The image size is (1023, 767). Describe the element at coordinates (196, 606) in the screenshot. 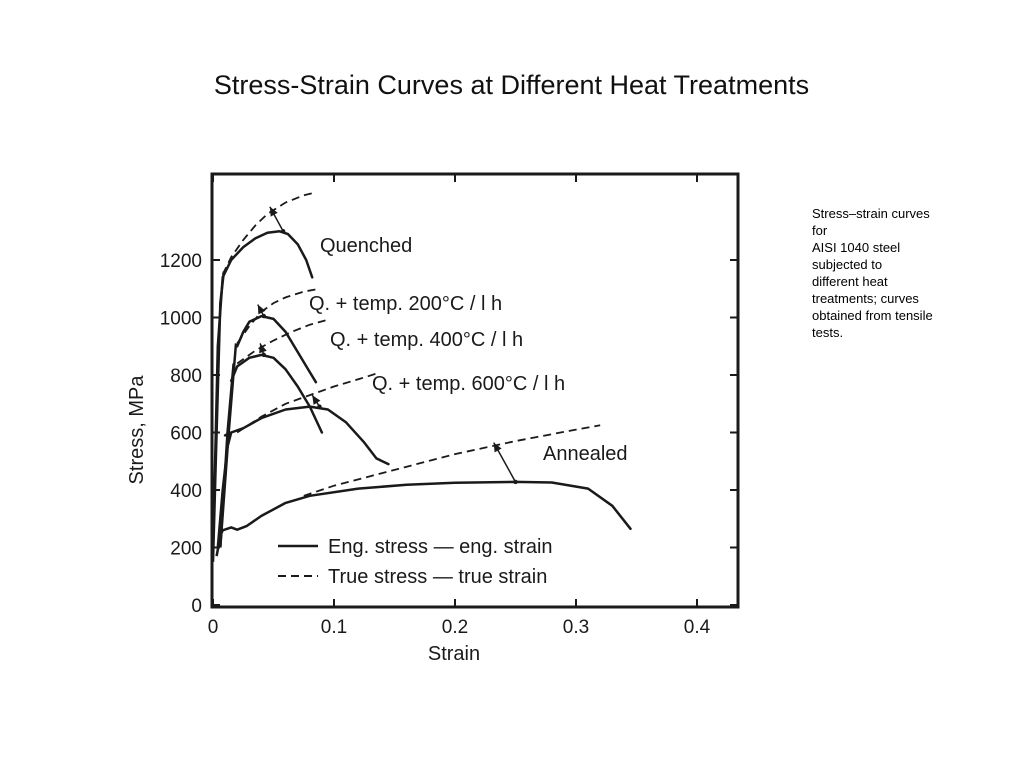

I see `y-tick-label: 0` at that location.